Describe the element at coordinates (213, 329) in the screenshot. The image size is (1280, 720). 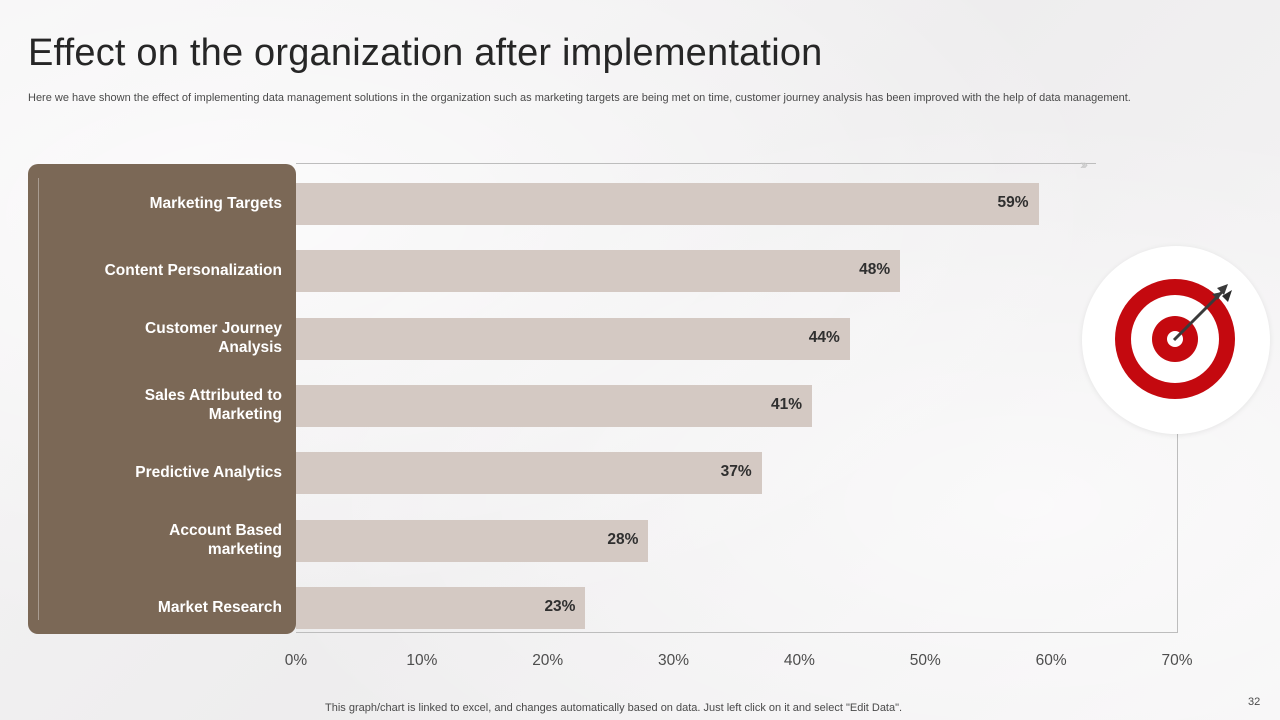
I see `category-label: Customer Journey` at that location.